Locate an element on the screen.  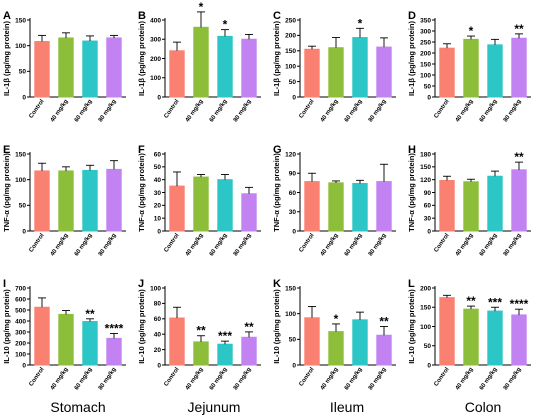
panel-letter: E is located at coordinates (6, 150).